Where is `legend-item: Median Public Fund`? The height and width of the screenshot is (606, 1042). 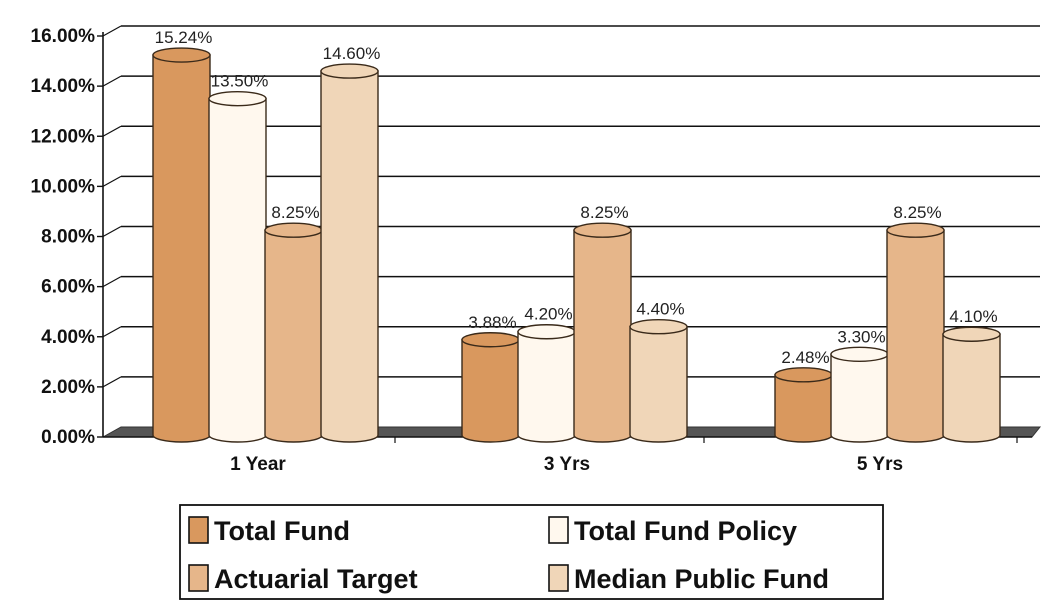
legend-item: Median Public Fund is located at coordinates (688, 579).